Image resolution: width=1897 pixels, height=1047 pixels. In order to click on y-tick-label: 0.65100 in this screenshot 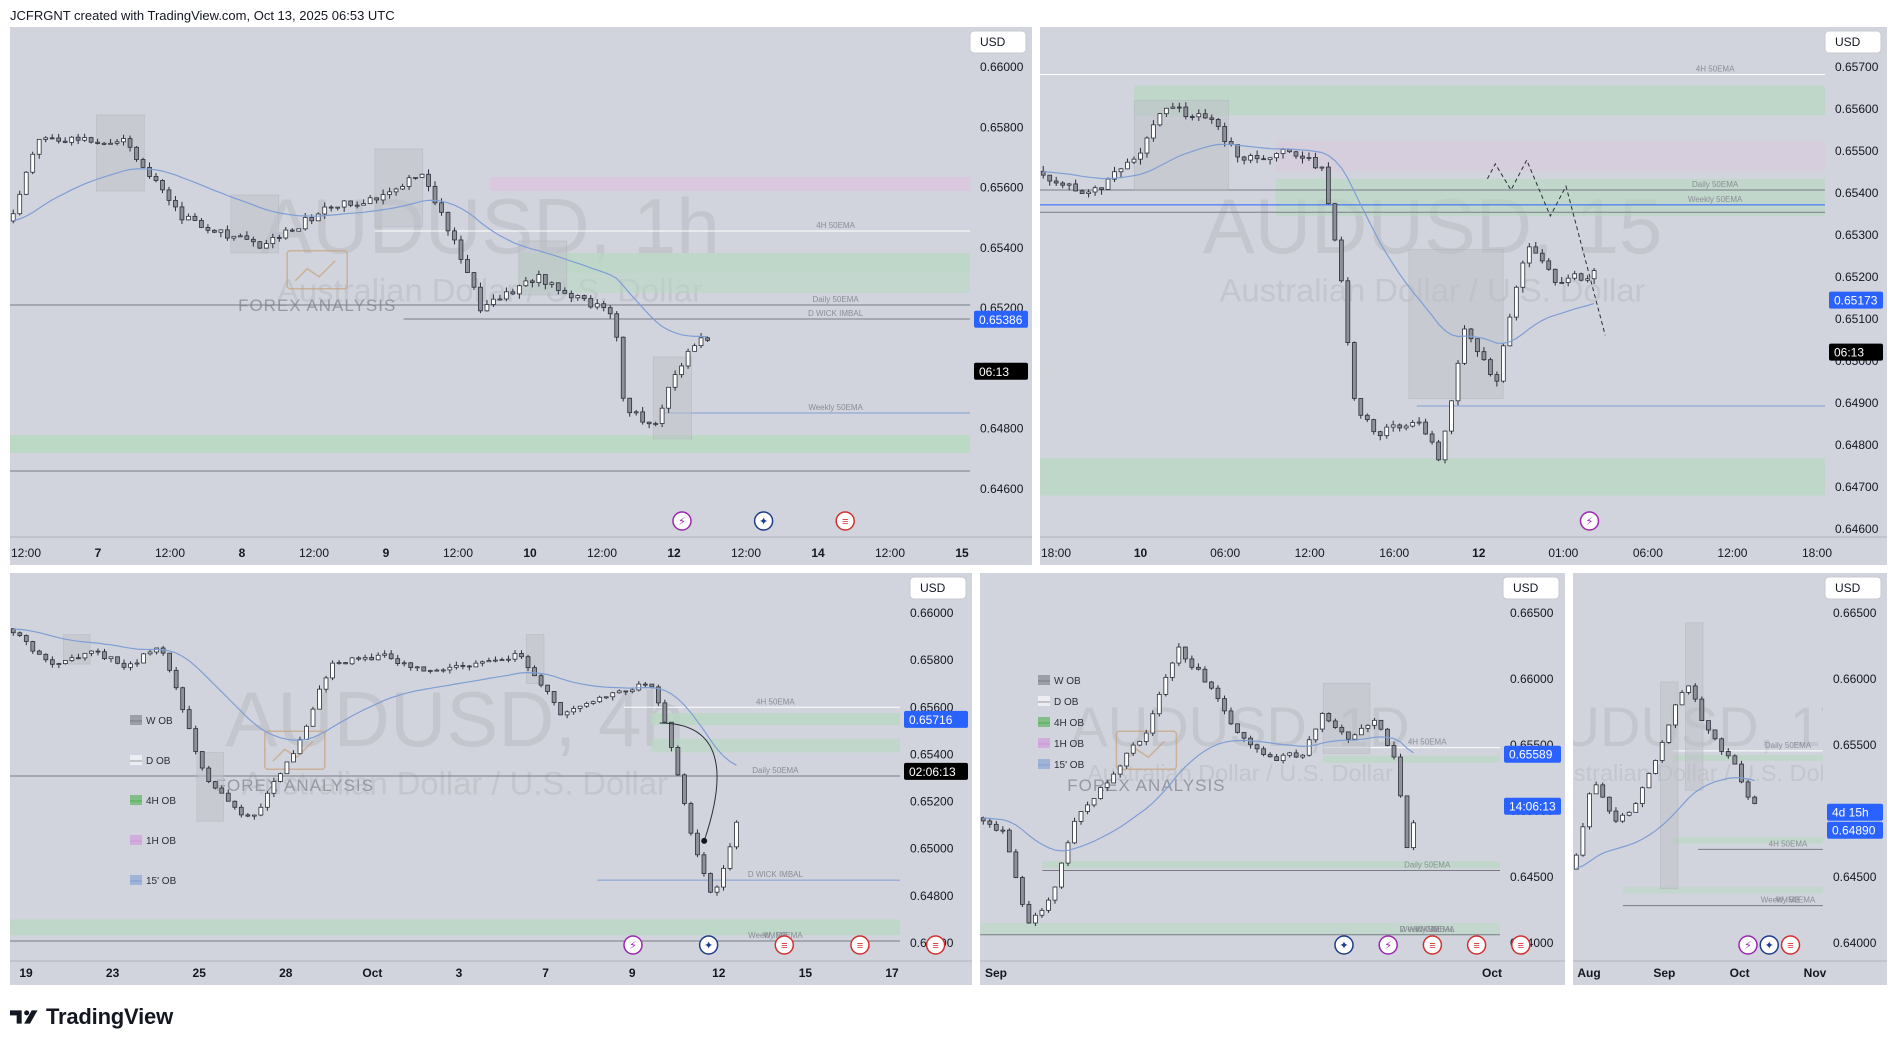, I will do `click(1857, 319)`.